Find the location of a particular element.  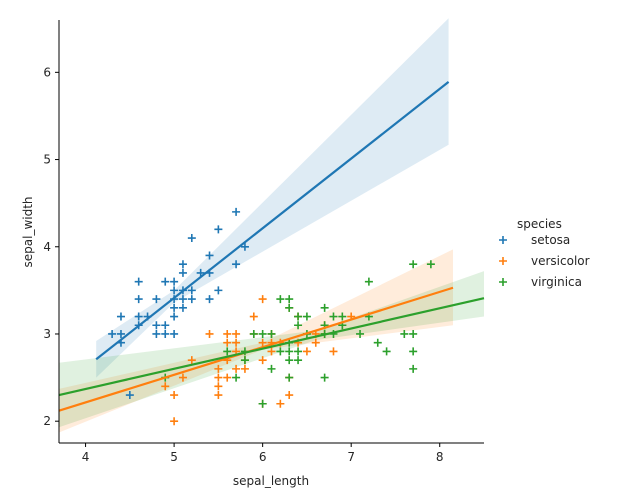

legend-marker-virginica is located at coordinates (503, 282).